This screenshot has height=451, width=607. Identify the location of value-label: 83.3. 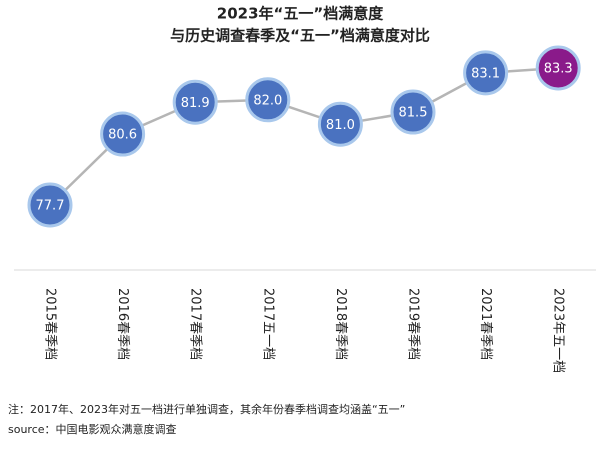
(558, 69).